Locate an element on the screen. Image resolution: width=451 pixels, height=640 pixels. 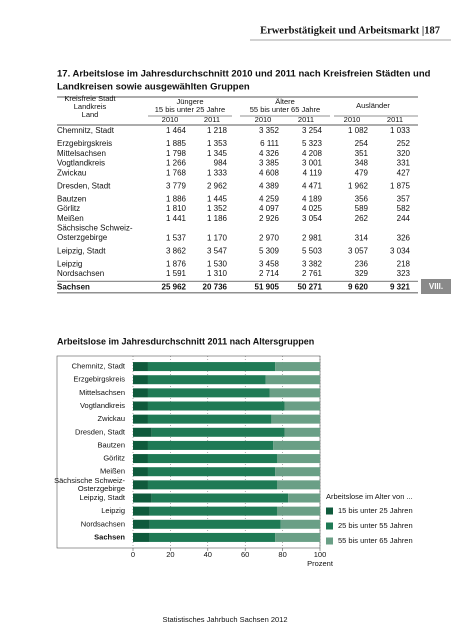
category-label: Leipzig, Stadt is located at coordinates (103, 497).